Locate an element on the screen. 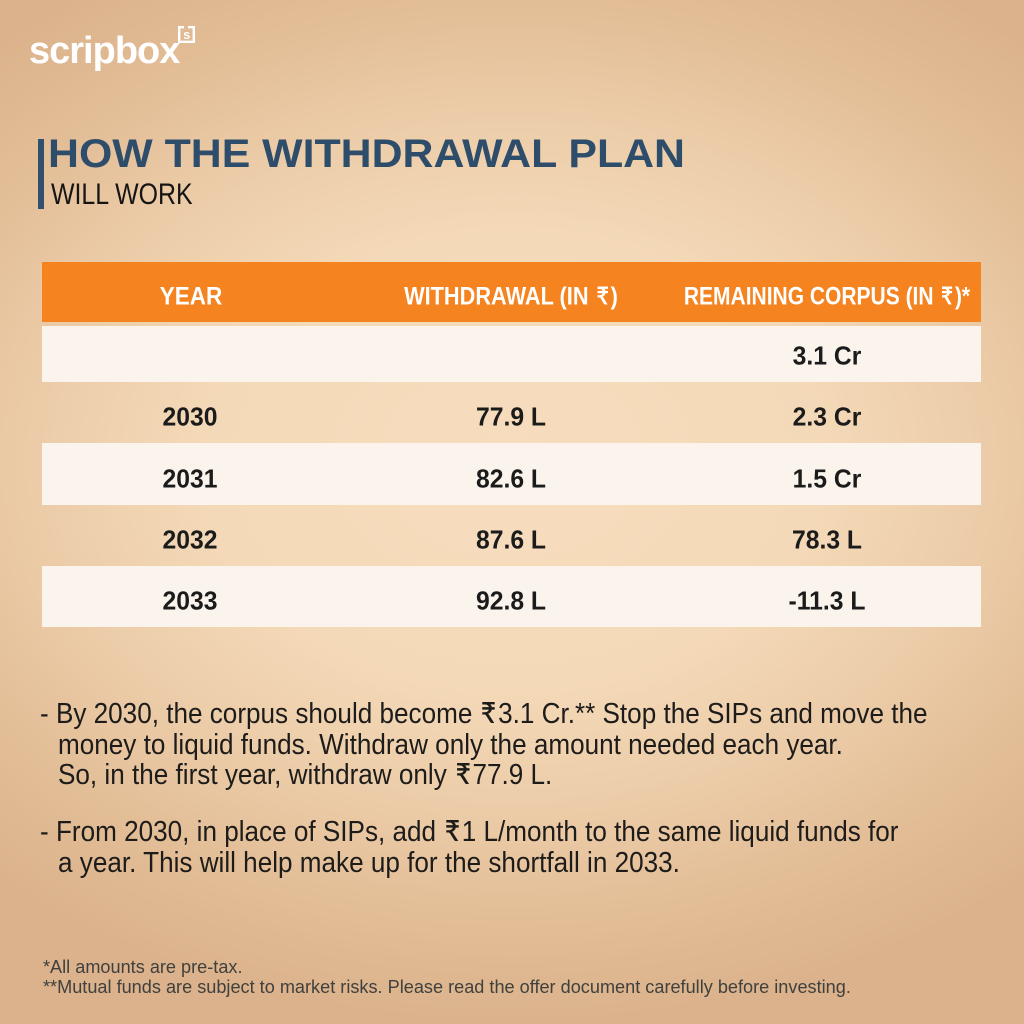 Image resolution: width=1024 pixels, height=1024 pixels. svg-text: s is located at coordinates (186, 35).